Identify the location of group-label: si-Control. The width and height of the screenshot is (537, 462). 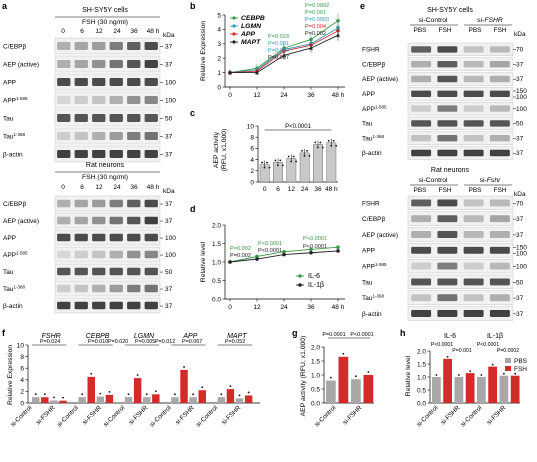
(433, 180).